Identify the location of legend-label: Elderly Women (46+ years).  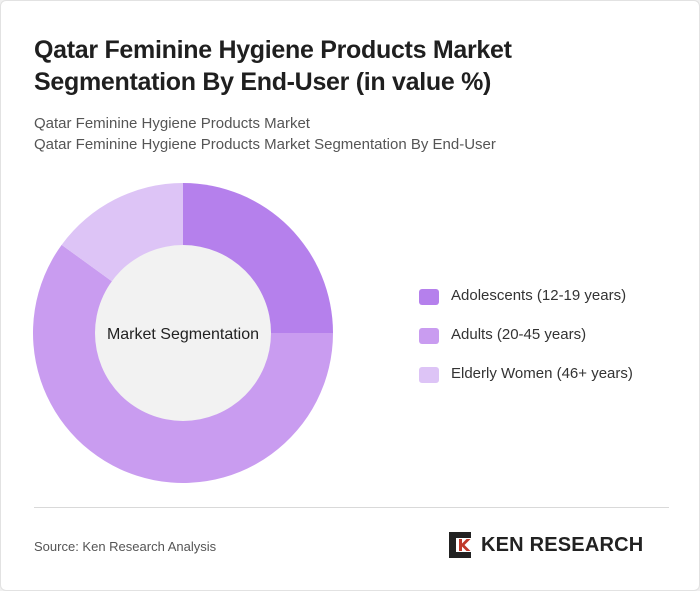
(542, 373).